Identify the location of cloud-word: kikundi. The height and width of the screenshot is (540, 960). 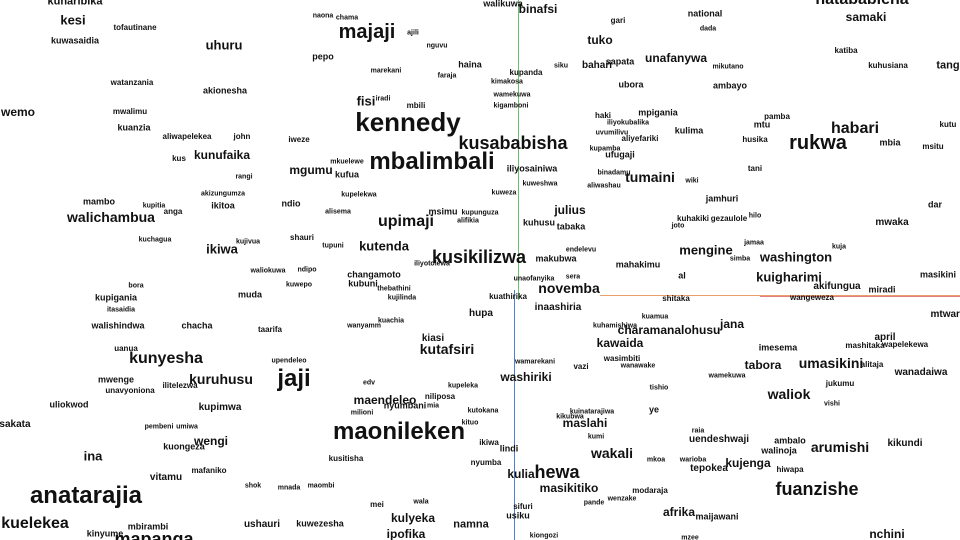
(905, 443).